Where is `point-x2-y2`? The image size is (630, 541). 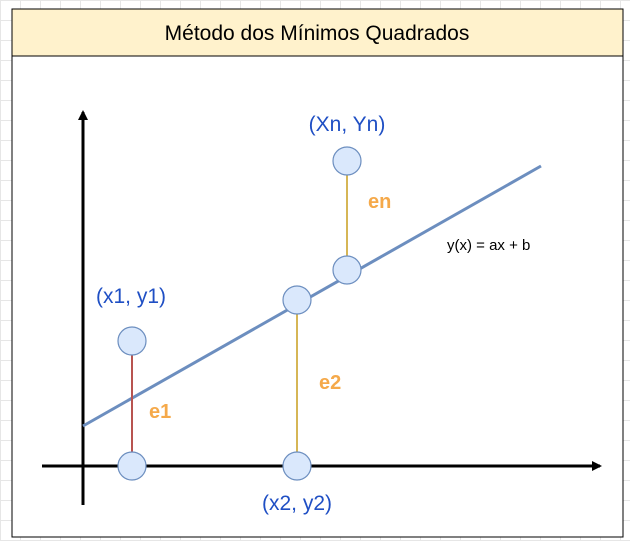
point-x2-y2 is located at coordinates (297, 466).